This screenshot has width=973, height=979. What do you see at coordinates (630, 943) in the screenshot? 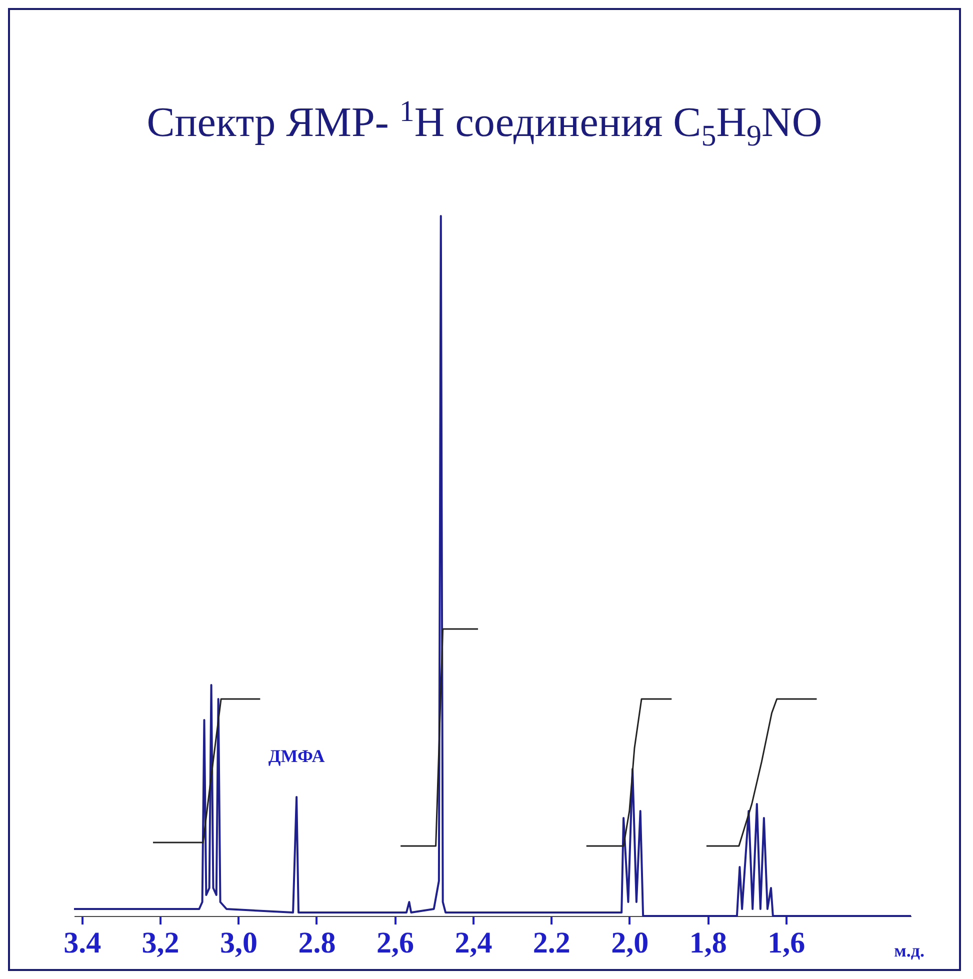
I see `x-tick-label: 2,0` at bounding box center [630, 943].